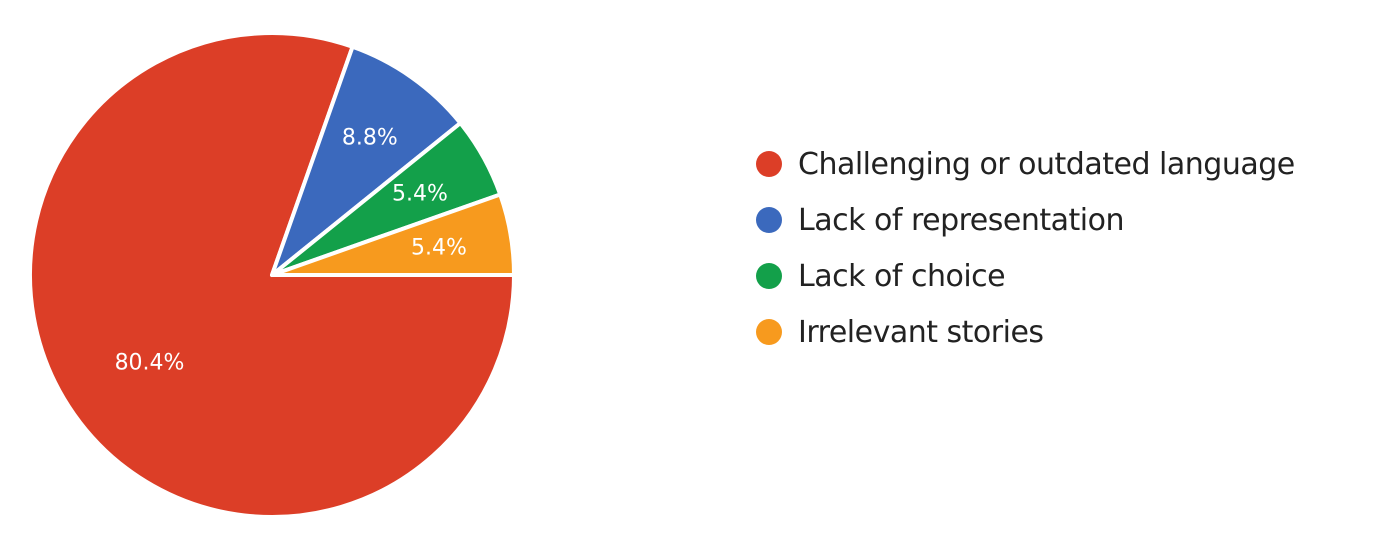 Image resolution: width=1400 pixels, height=549 pixels. What do you see at coordinates (150, 363) in the screenshot?
I see `pie-slice-label-1: 80.4%` at bounding box center [150, 363].